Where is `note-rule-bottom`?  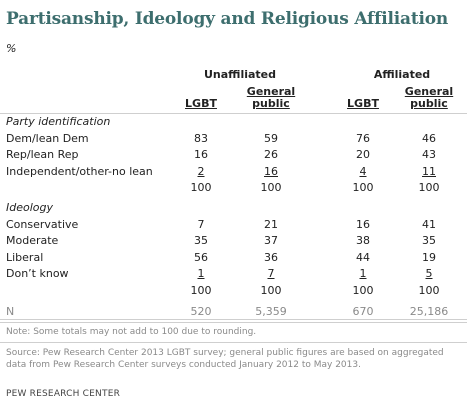 note-rule-bottom is located at coordinates (233, 342).